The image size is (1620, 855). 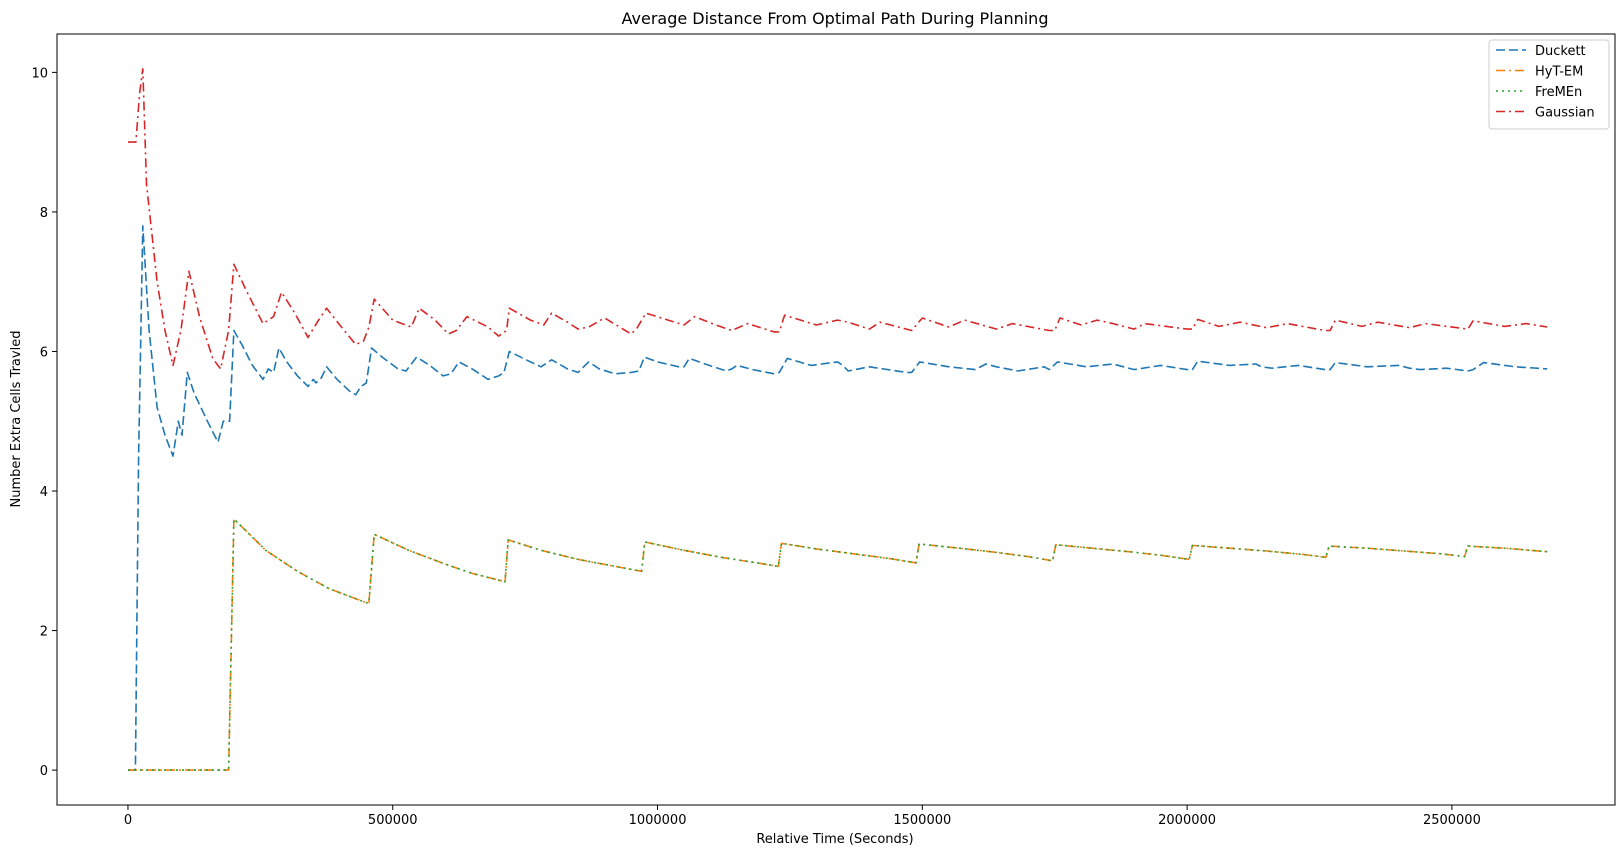 I want to click on x-tick-label: 2500000, so click(x=1452, y=820).